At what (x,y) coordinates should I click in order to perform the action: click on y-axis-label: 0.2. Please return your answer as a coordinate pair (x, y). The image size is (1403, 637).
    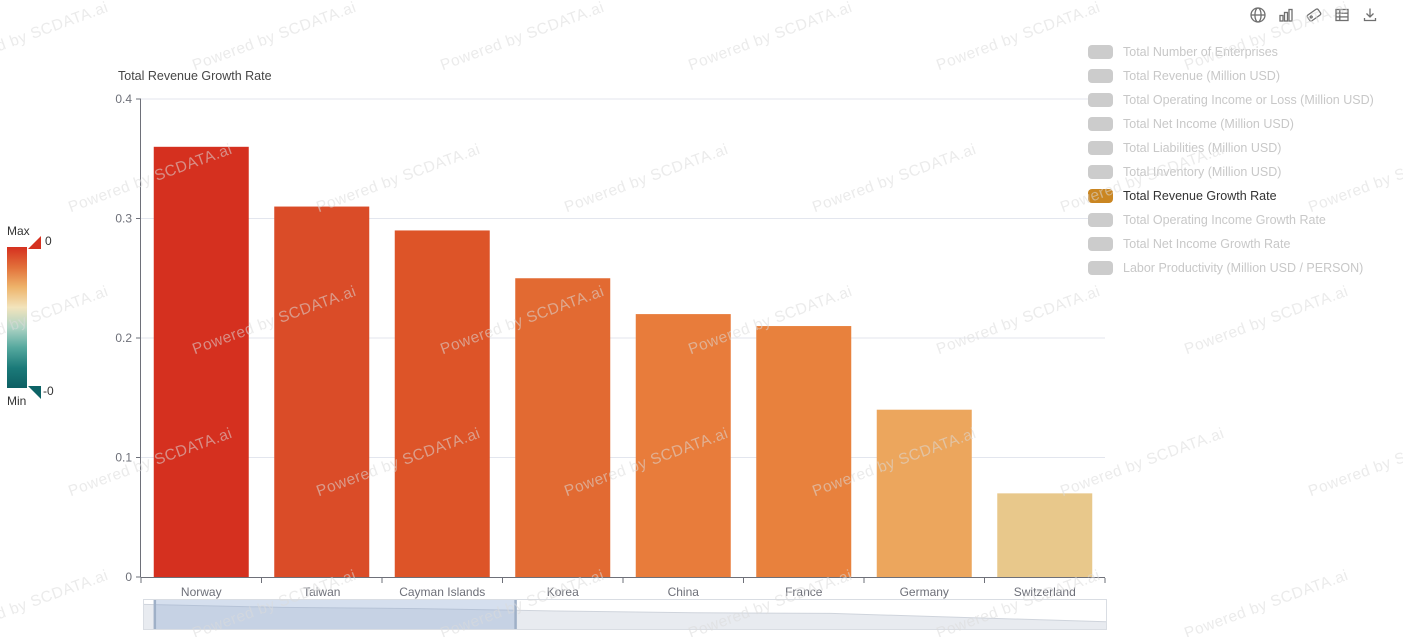
    Looking at the image, I should click on (123, 338).